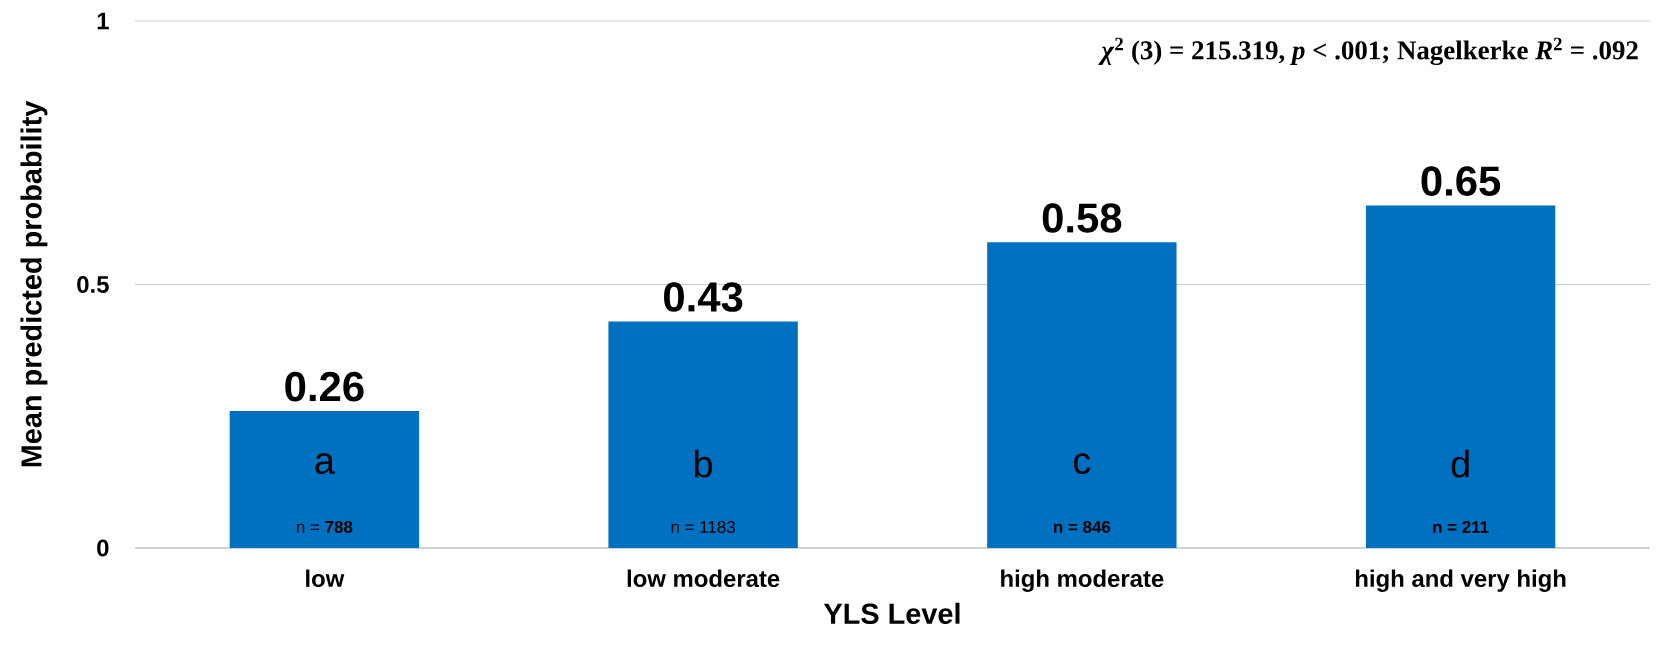 The height and width of the screenshot is (672, 1670). I want to click on annotation: n = 788, so click(325, 526).